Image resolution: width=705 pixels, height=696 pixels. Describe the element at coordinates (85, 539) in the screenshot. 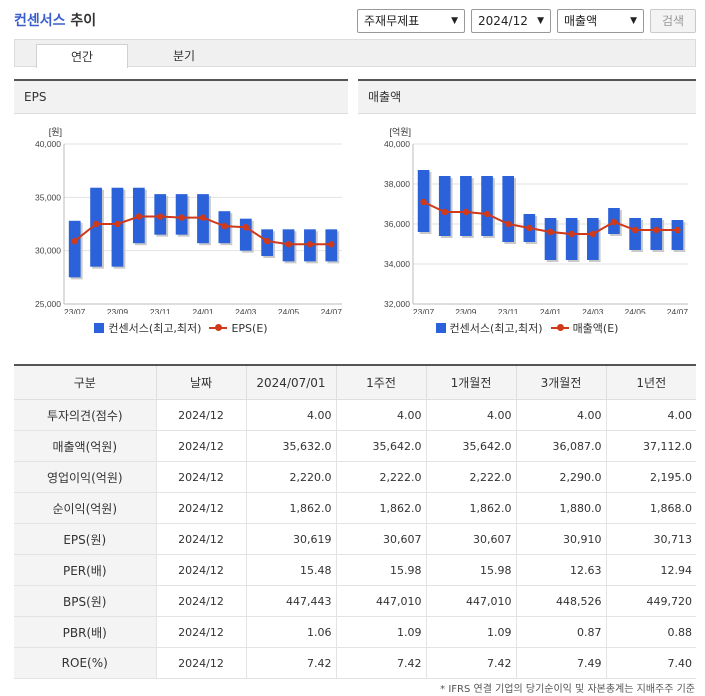

I see `row-label: EPS(원)` at that location.